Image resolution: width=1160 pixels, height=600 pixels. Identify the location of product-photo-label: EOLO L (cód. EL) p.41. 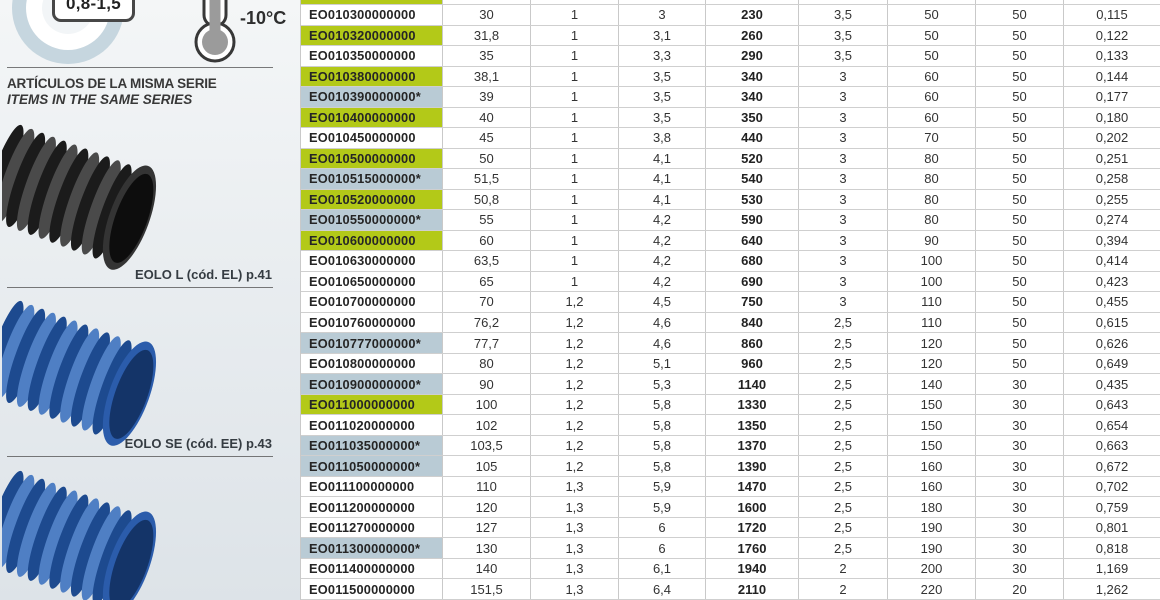
(203, 274).